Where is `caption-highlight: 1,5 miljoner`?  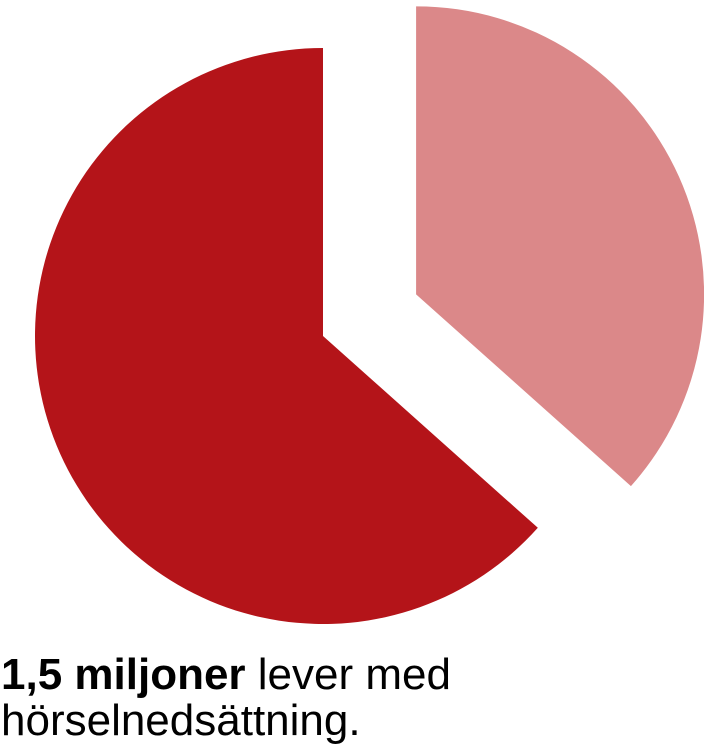 caption-highlight: 1,5 miljoner is located at coordinates (123, 674).